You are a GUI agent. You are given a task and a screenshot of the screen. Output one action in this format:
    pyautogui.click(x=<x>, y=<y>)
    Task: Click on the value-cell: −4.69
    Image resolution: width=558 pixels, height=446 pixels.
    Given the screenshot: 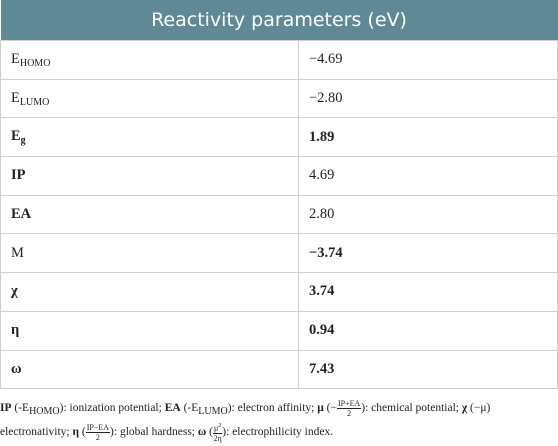 What is the action you would take?
    pyautogui.click(x=428, y=60)
    